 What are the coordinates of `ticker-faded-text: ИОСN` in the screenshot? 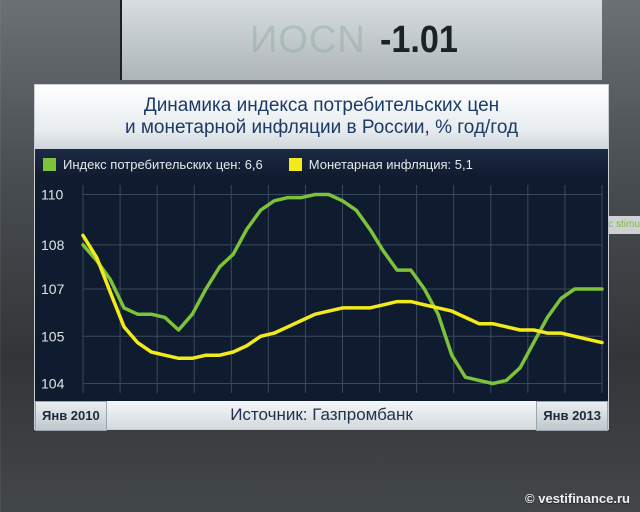 It's located at (308, 39).